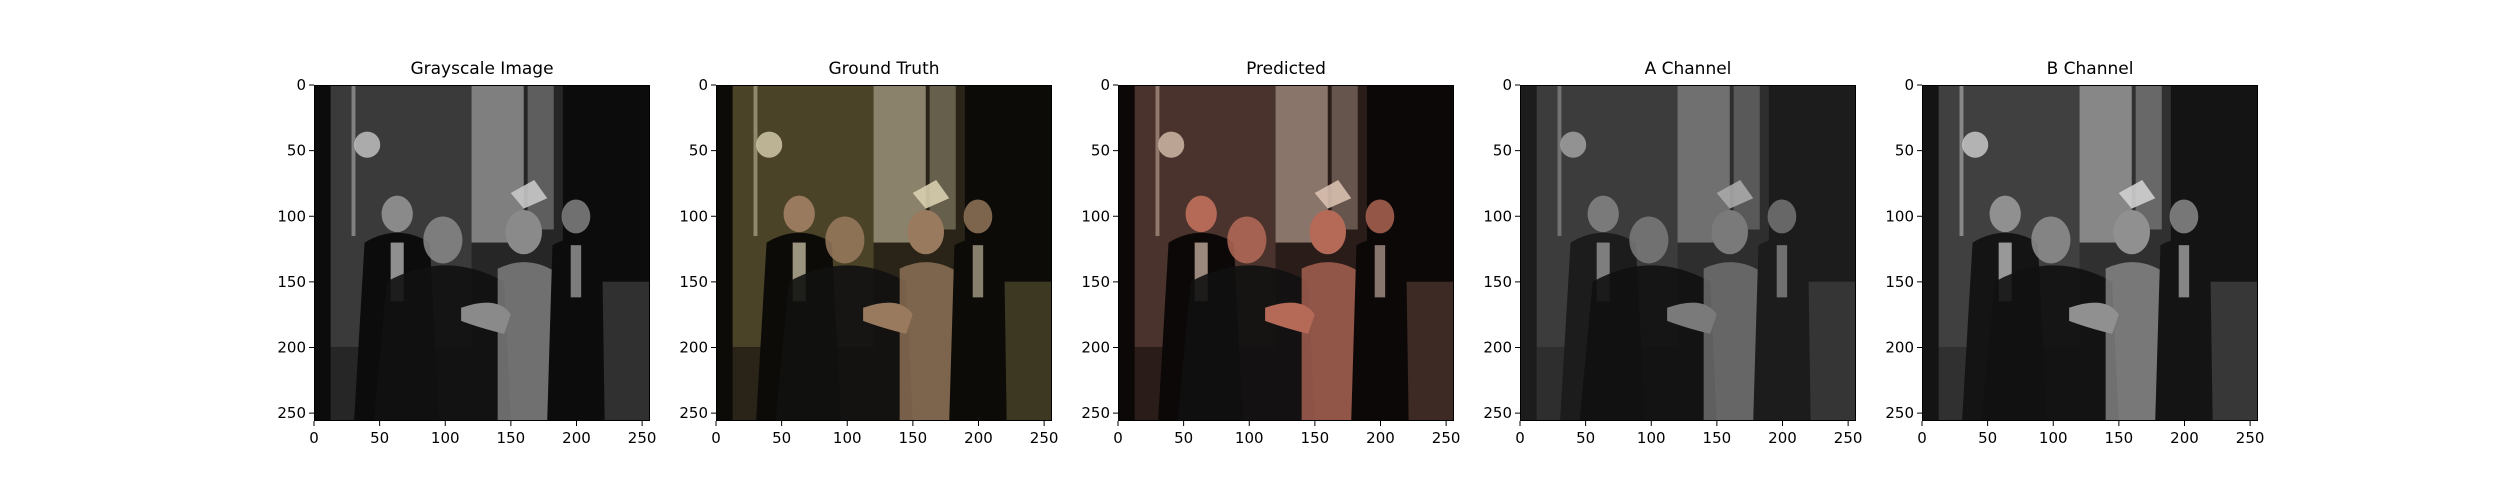  What do you see at coordinates (884, 69) in the screenshot?
I see `subplot-title: Ground Truth` at bounding box center [884, 69].